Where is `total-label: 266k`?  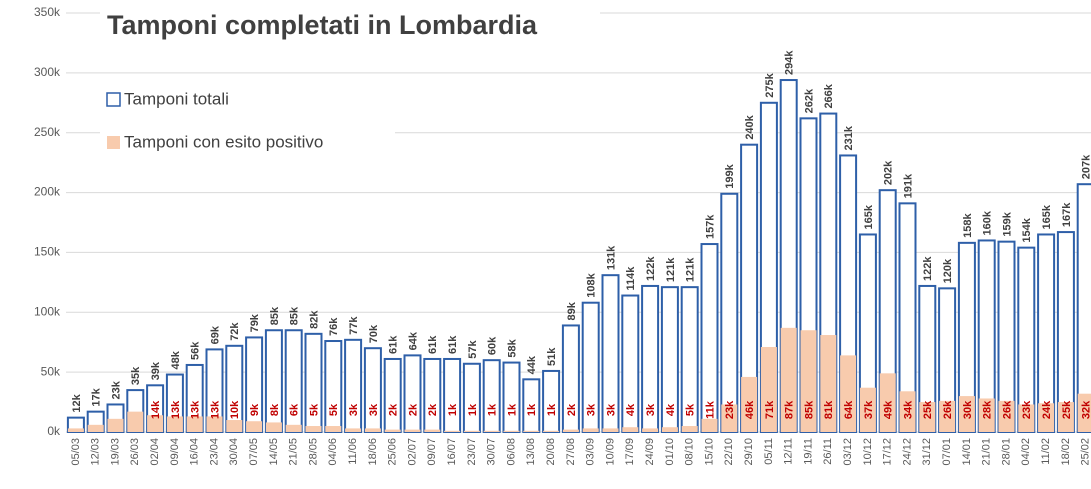 total-label: 266k is located at coordinates (829, 95).